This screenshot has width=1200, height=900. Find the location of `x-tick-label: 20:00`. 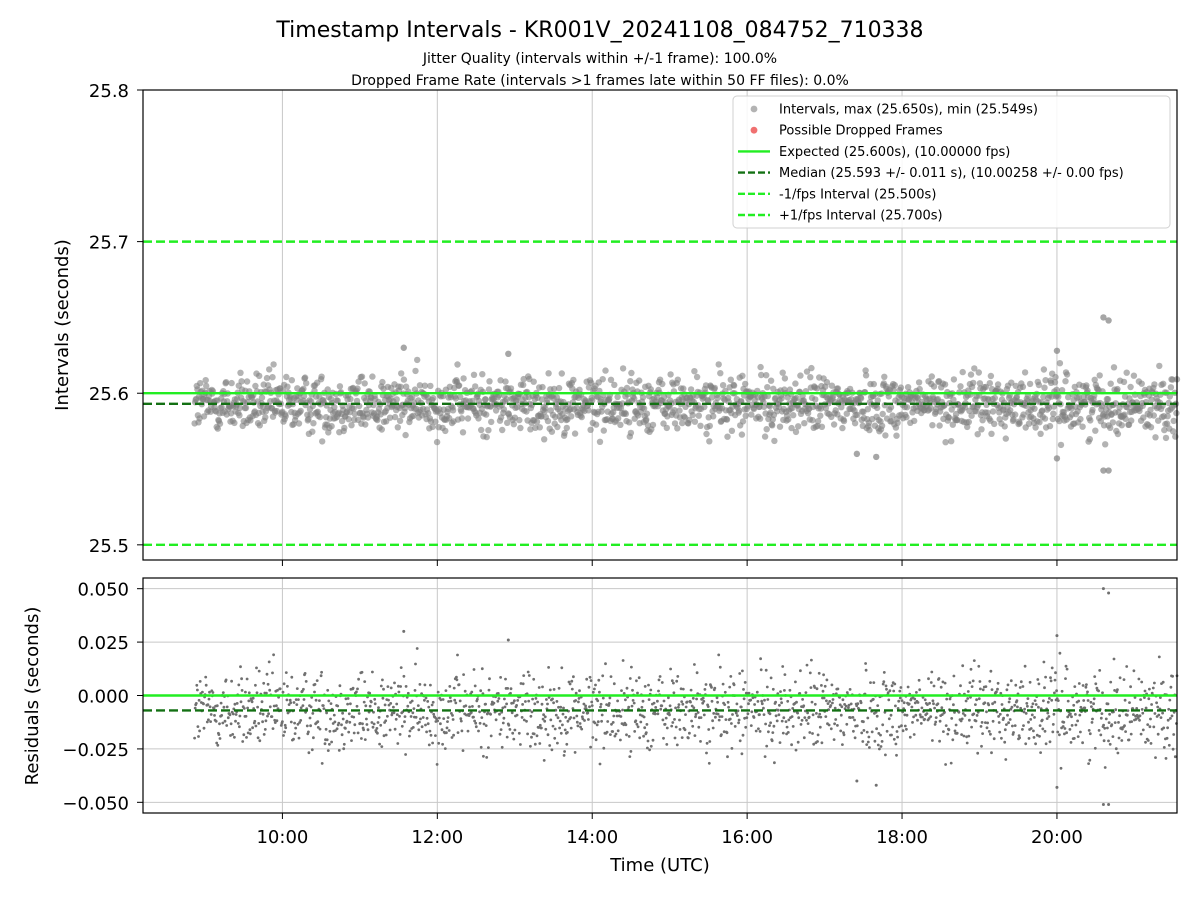

x-tick-label: 20:00 is located at coordinates (1057, 837).